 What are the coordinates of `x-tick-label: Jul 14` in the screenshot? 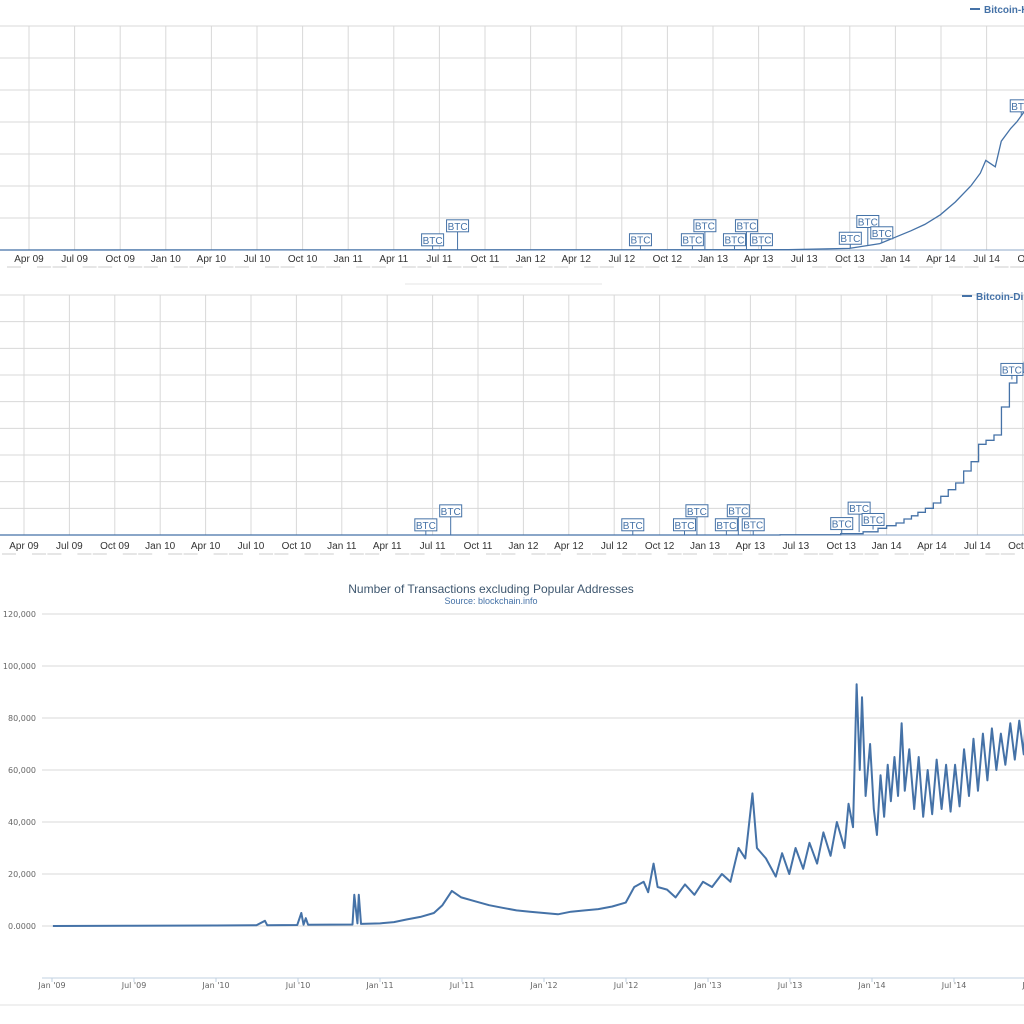 It's located at (977, 546).